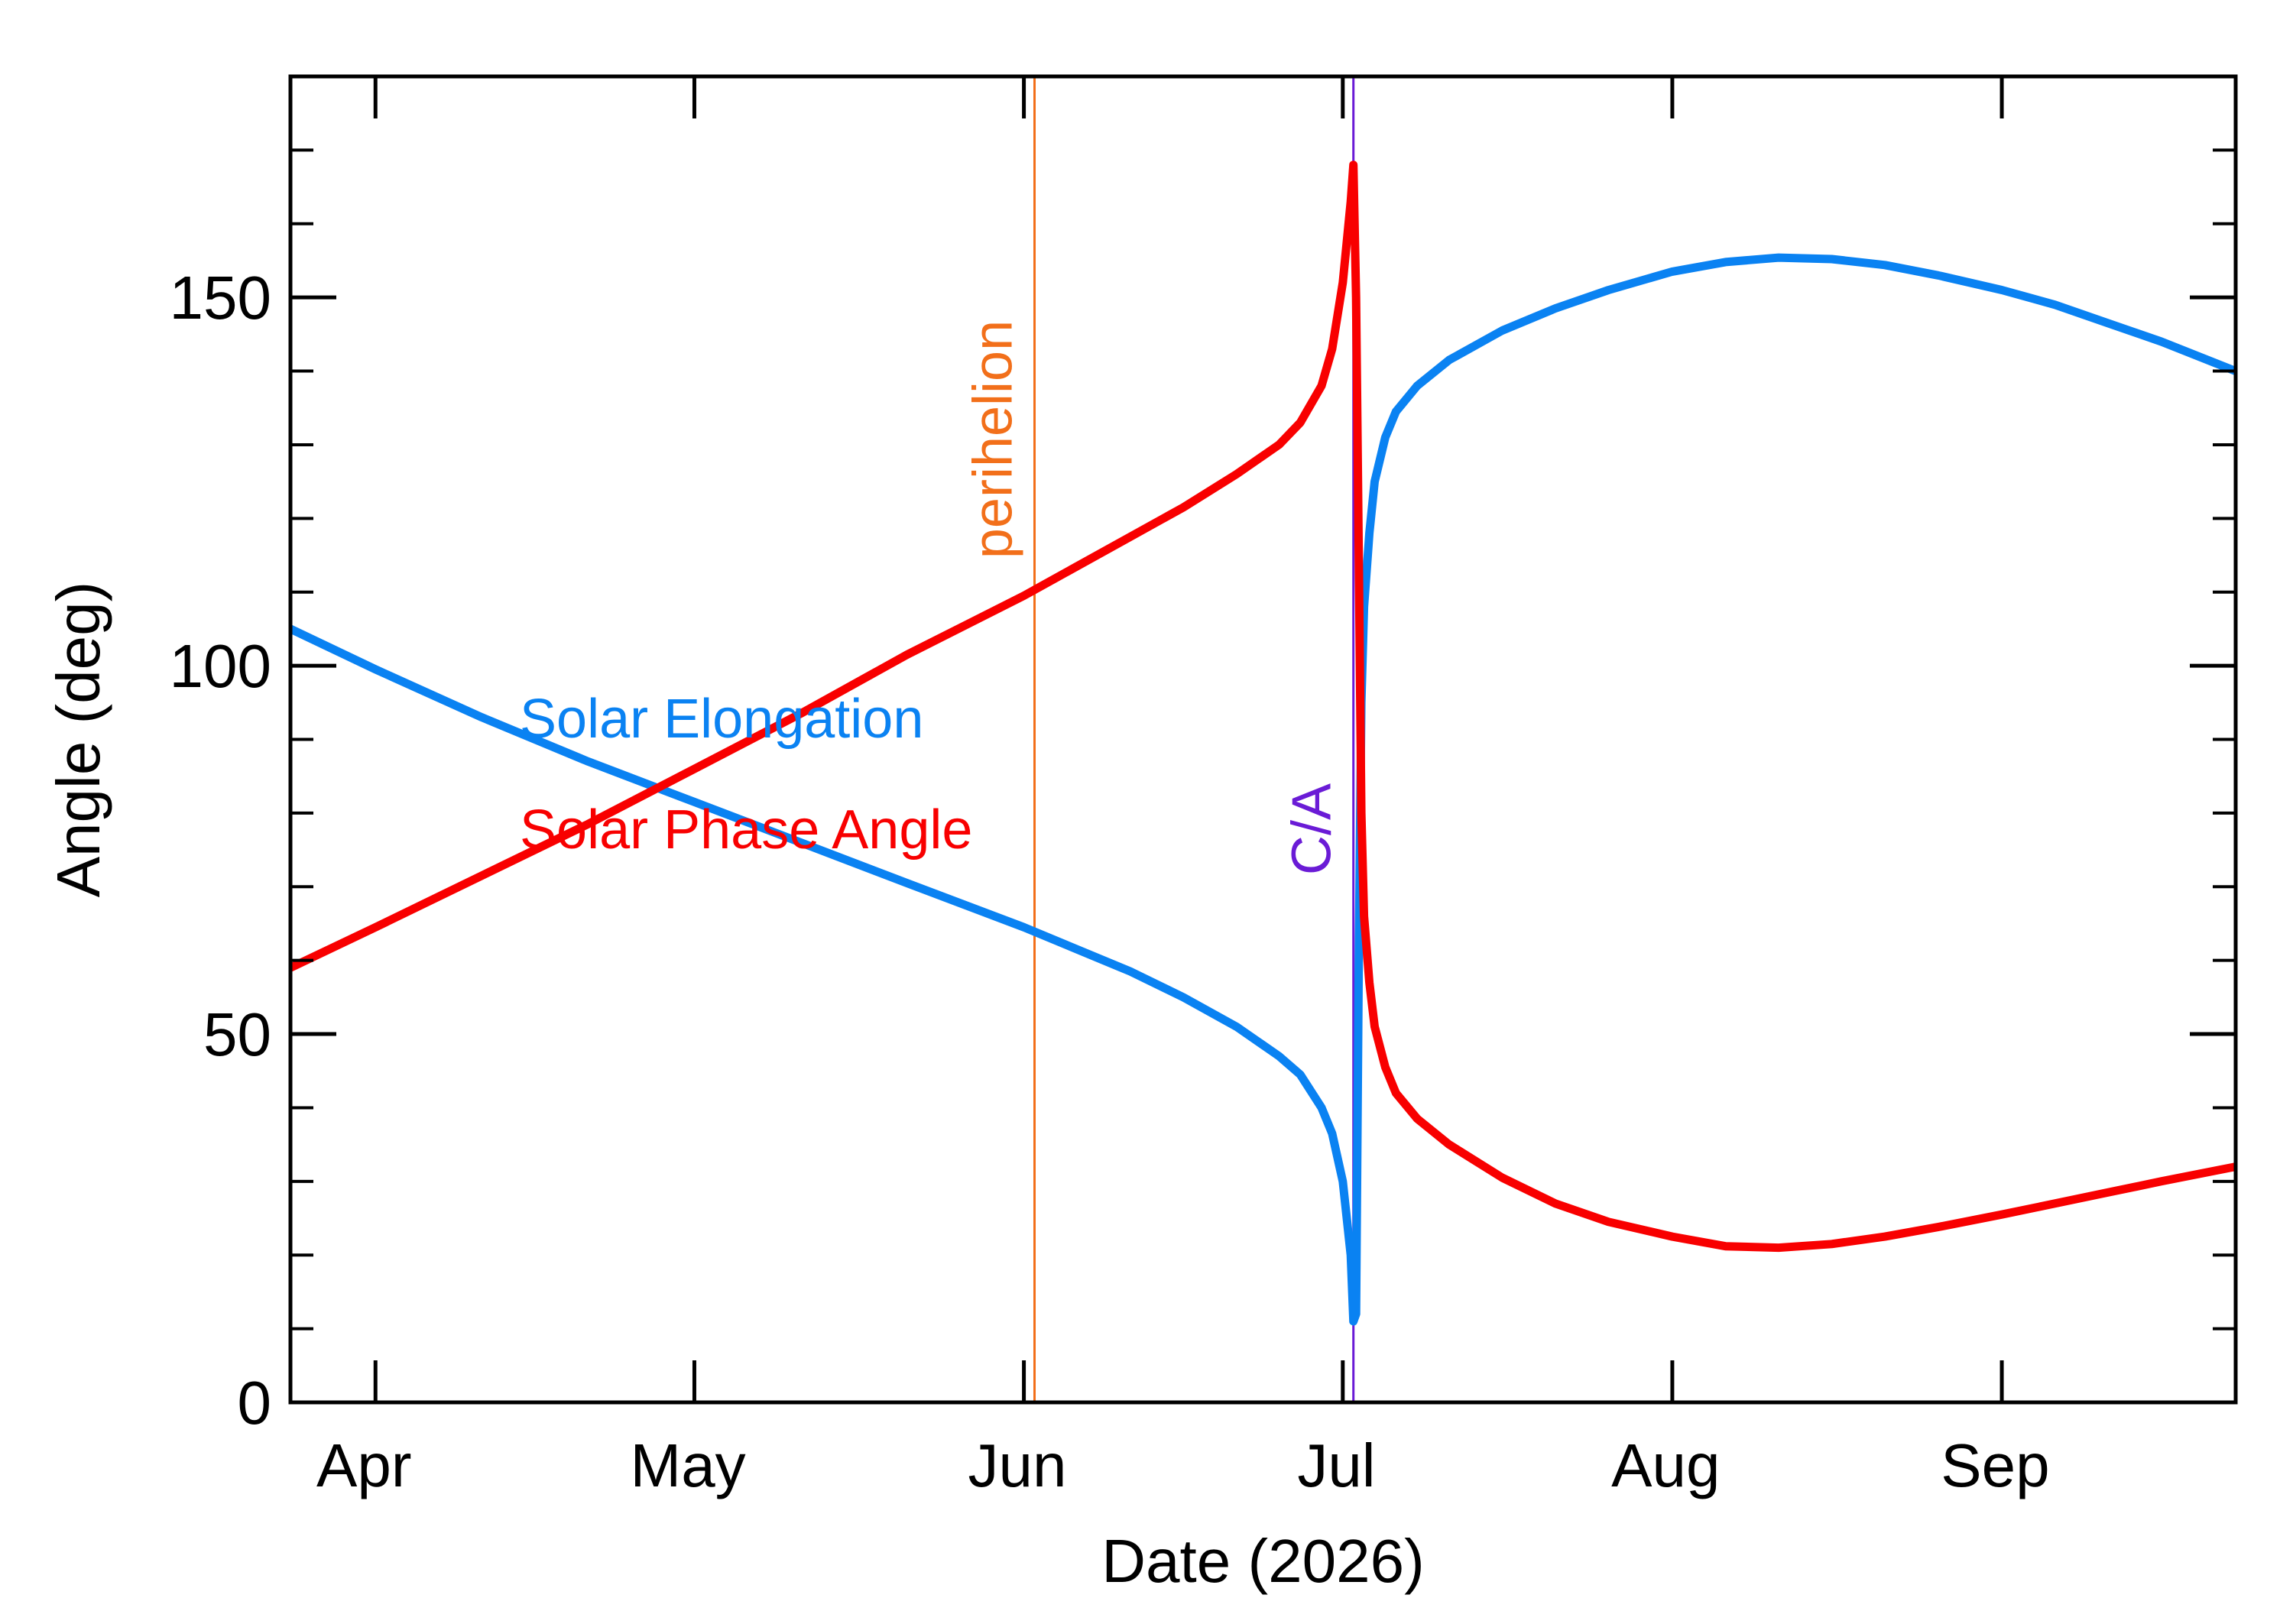 The image size is (2293, 1624). What do you see at coordinates (255, 1403) in the screenshot?
I see `y-tick-label: 0` at bounding box center [255, 1403].